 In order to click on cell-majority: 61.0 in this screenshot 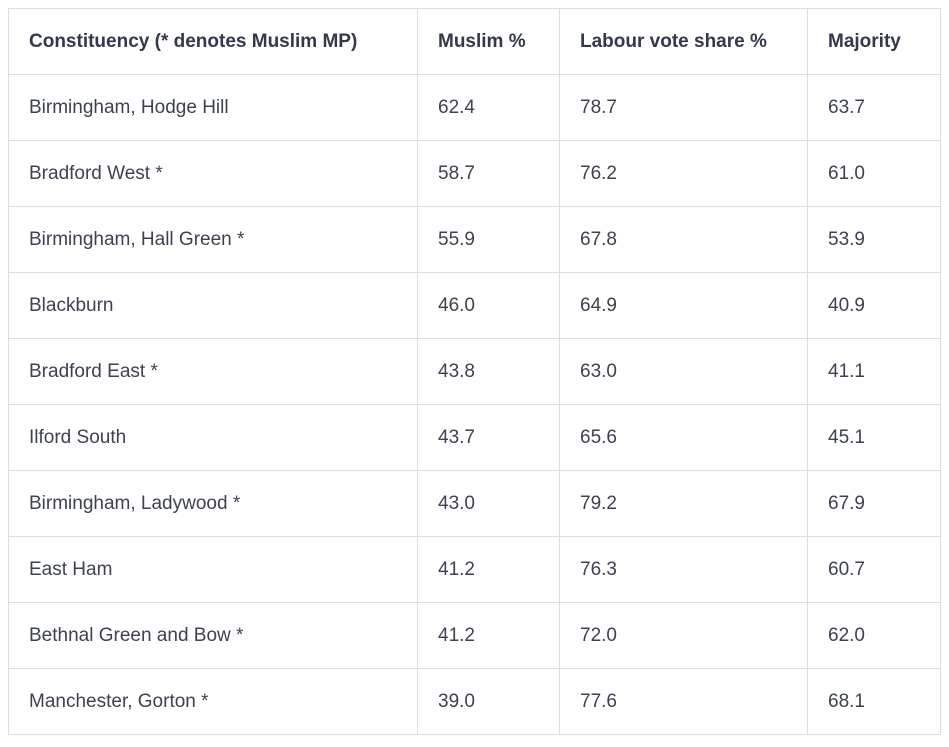, I will do `click(874, 173)`.